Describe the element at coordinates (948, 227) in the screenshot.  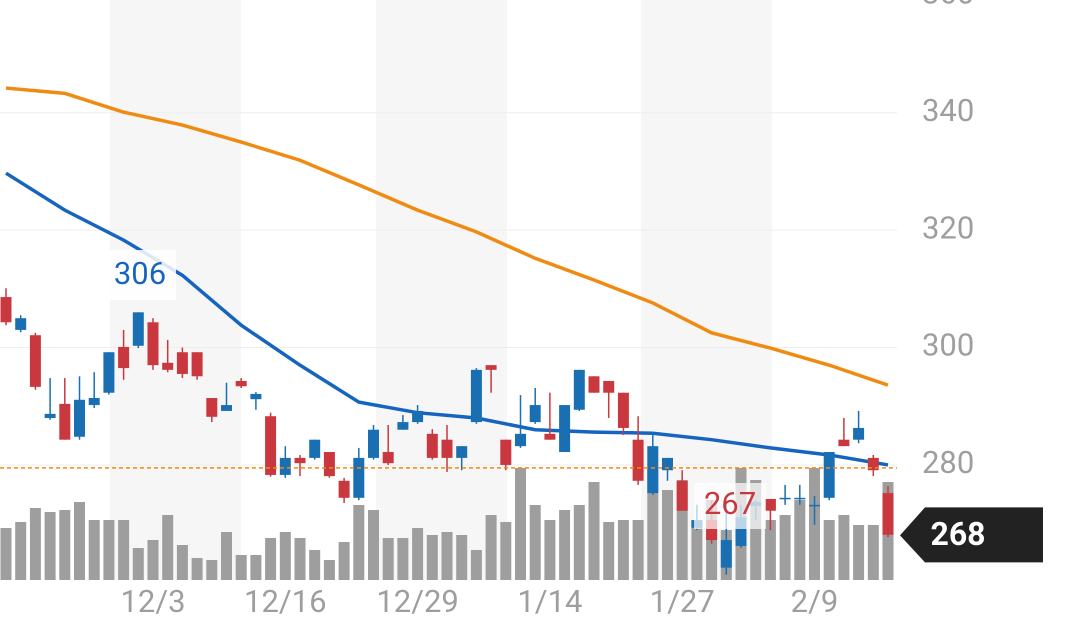
I see `y-tick-label: 320` at that location.